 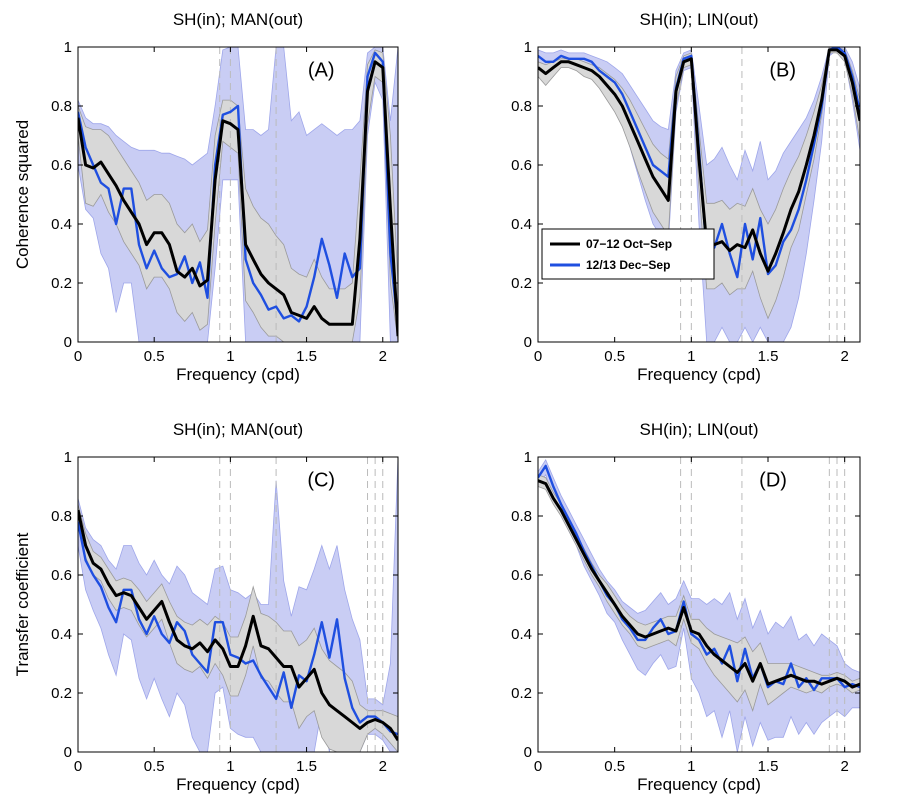 I want to click on legend-entry: 07−12 Oct−Sep, so click(x=629, y=244).